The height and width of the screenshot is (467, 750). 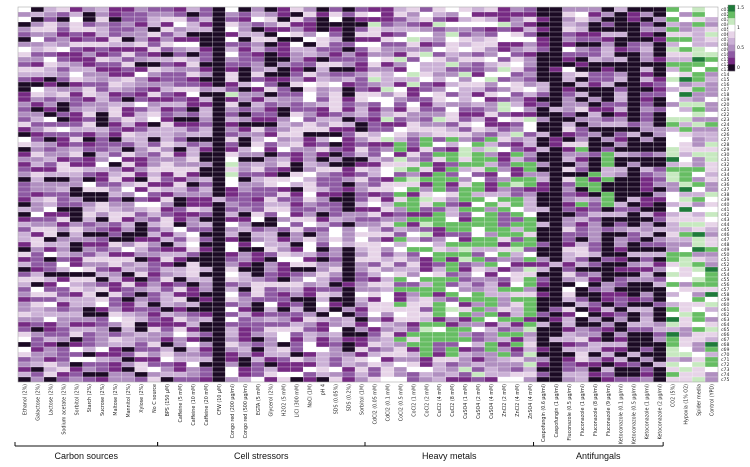 What do you see at coordinates (740, 8) in the screenshot?
I see `colorbar-tick-label: 1.5` at bounding box center [740, 8].